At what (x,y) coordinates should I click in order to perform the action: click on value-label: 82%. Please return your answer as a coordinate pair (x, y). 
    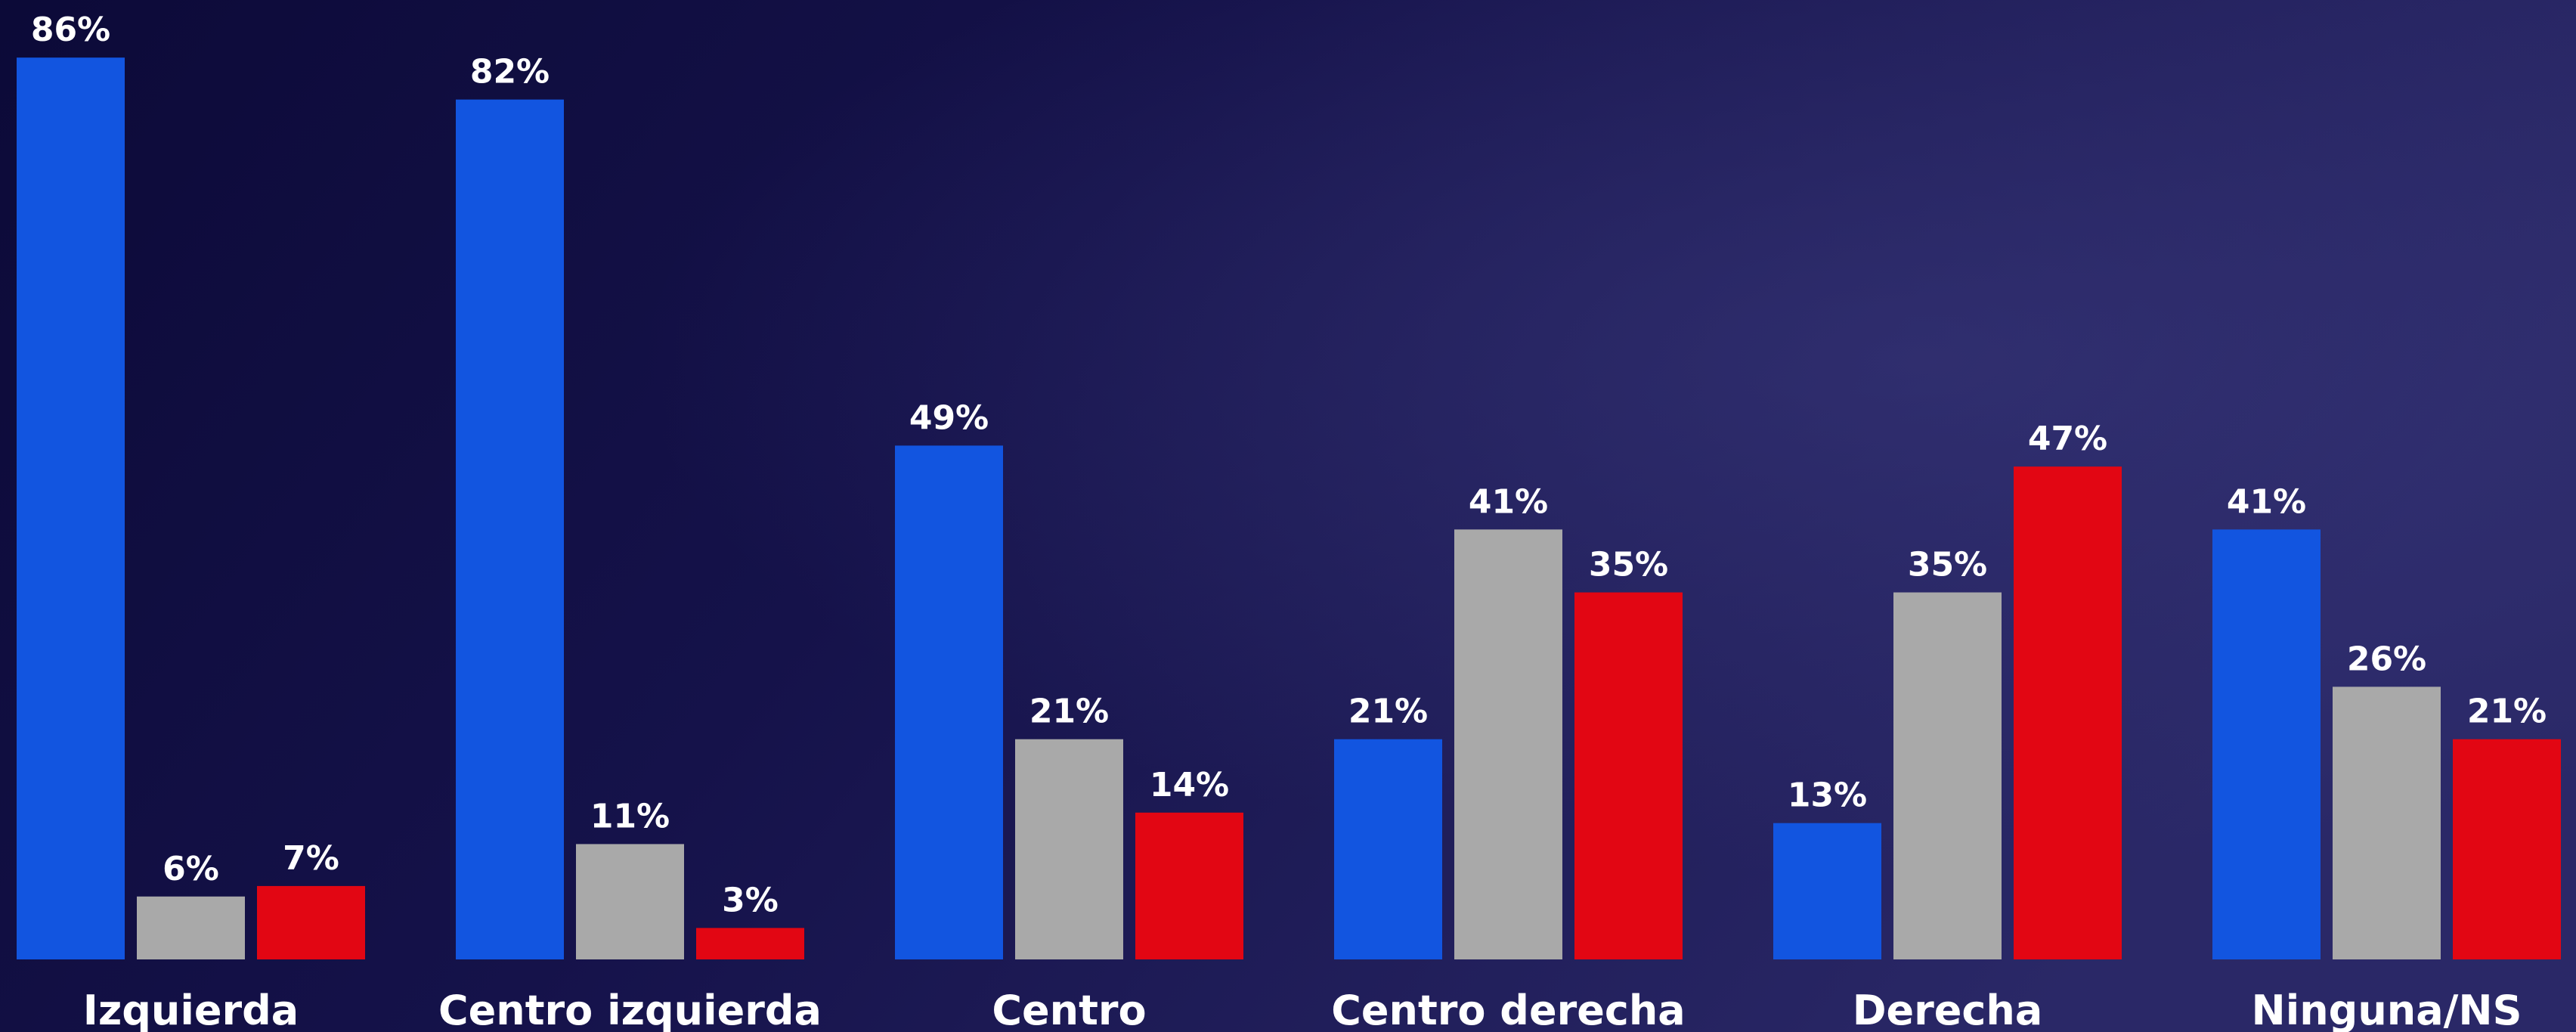
    Looking at the image, I should click on (510, 72).